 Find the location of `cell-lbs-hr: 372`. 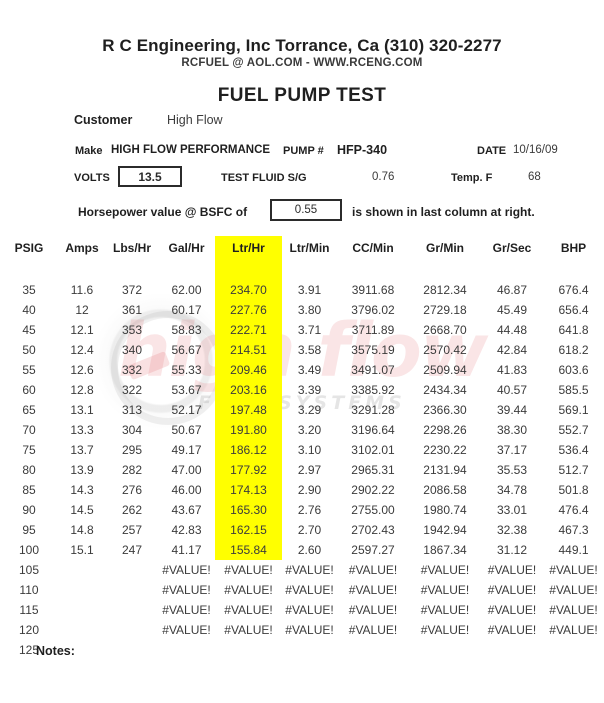

cell-lbs-hr: 372 is located at coordinates (132, 290).